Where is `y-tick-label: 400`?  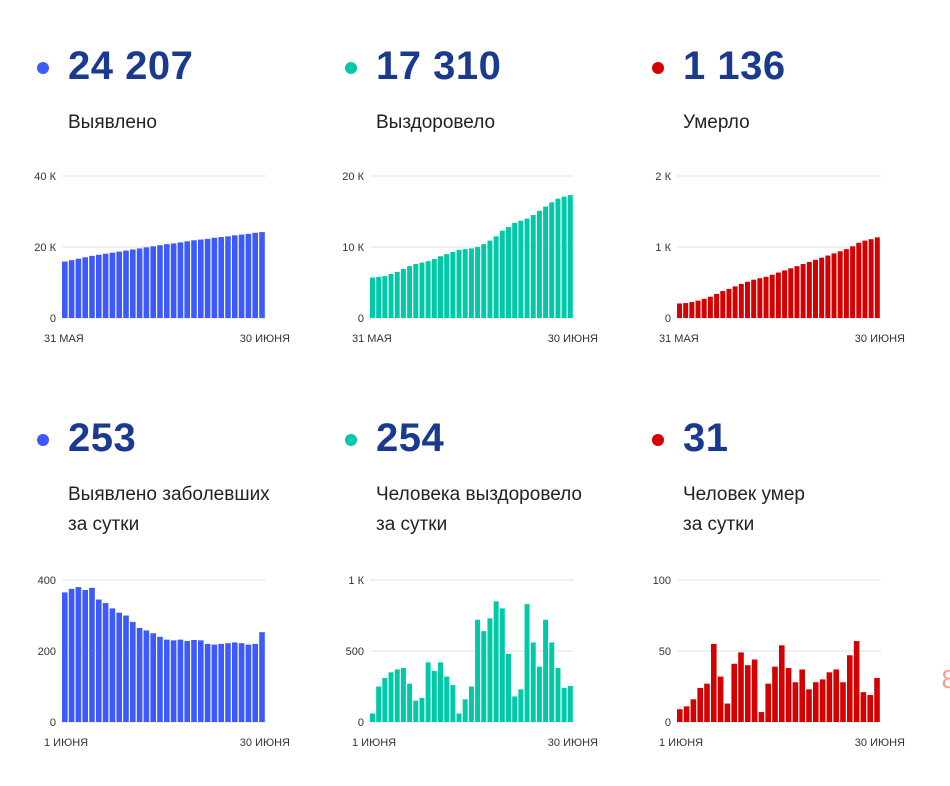 y-tick-label: 400 is located at coordinates (47, 581).